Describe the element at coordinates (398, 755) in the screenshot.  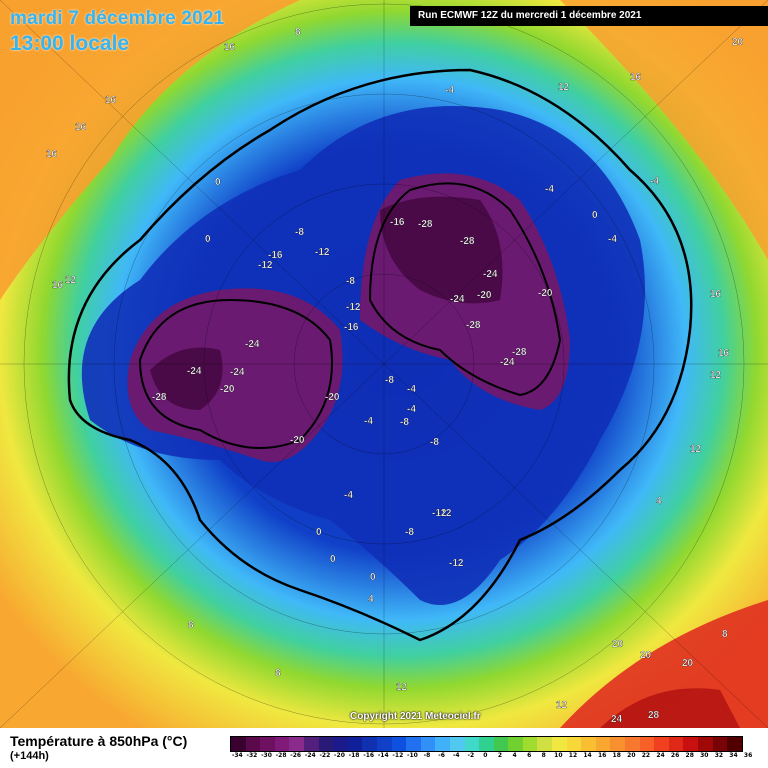
I see `color-scale-tick: -12` at that location.